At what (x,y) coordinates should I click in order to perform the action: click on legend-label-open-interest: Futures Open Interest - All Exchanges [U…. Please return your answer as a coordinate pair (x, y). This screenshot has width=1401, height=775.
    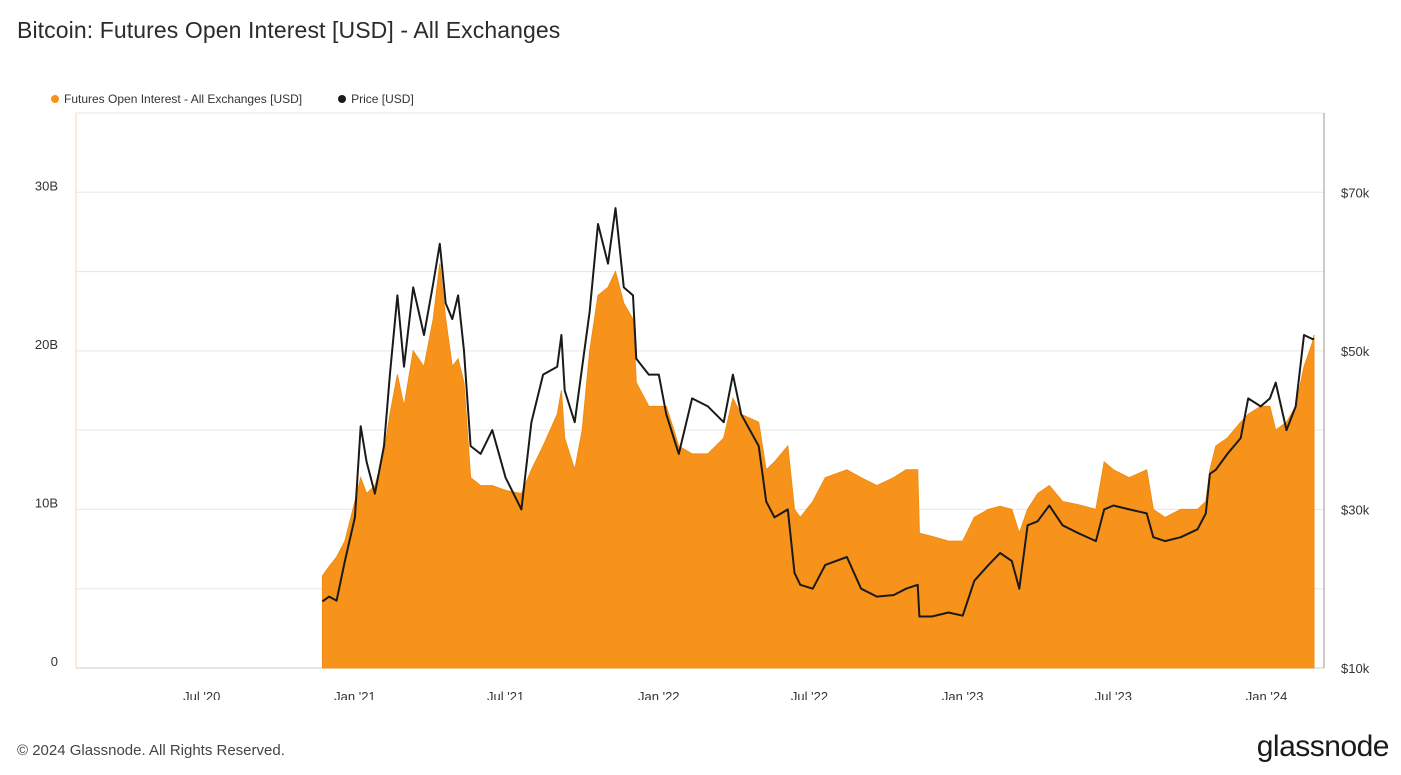
    Looking at the image, I should click on (183, 99).